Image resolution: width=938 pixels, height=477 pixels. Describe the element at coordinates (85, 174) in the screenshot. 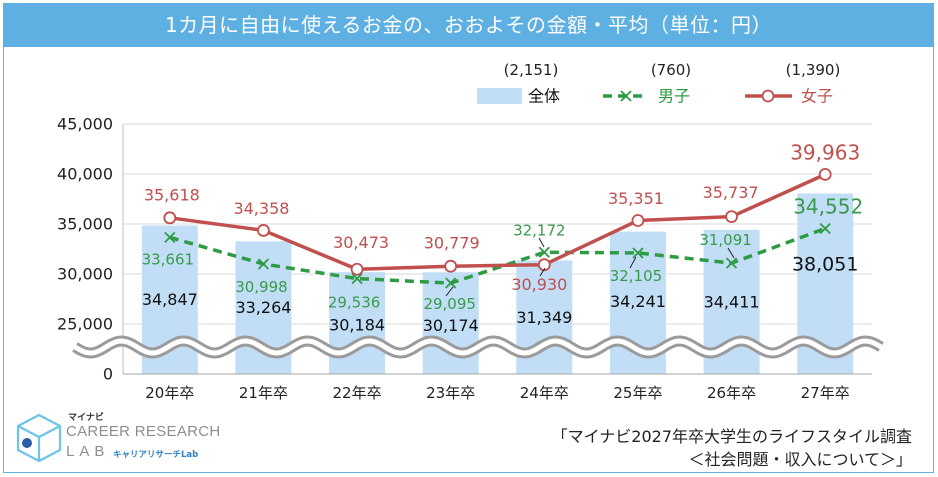

I see `y-tick-label-40000: 40,000` at that location.